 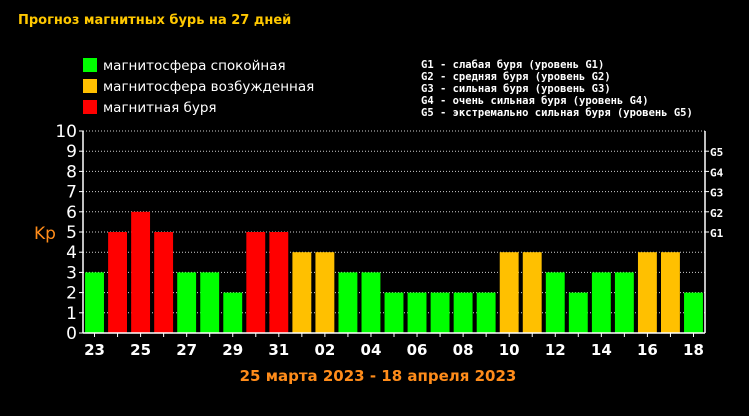 What do you see at coordinates (278, 350) in the screenshot?
I see `x-tick-label: 31` at bounding box center [278, 350].